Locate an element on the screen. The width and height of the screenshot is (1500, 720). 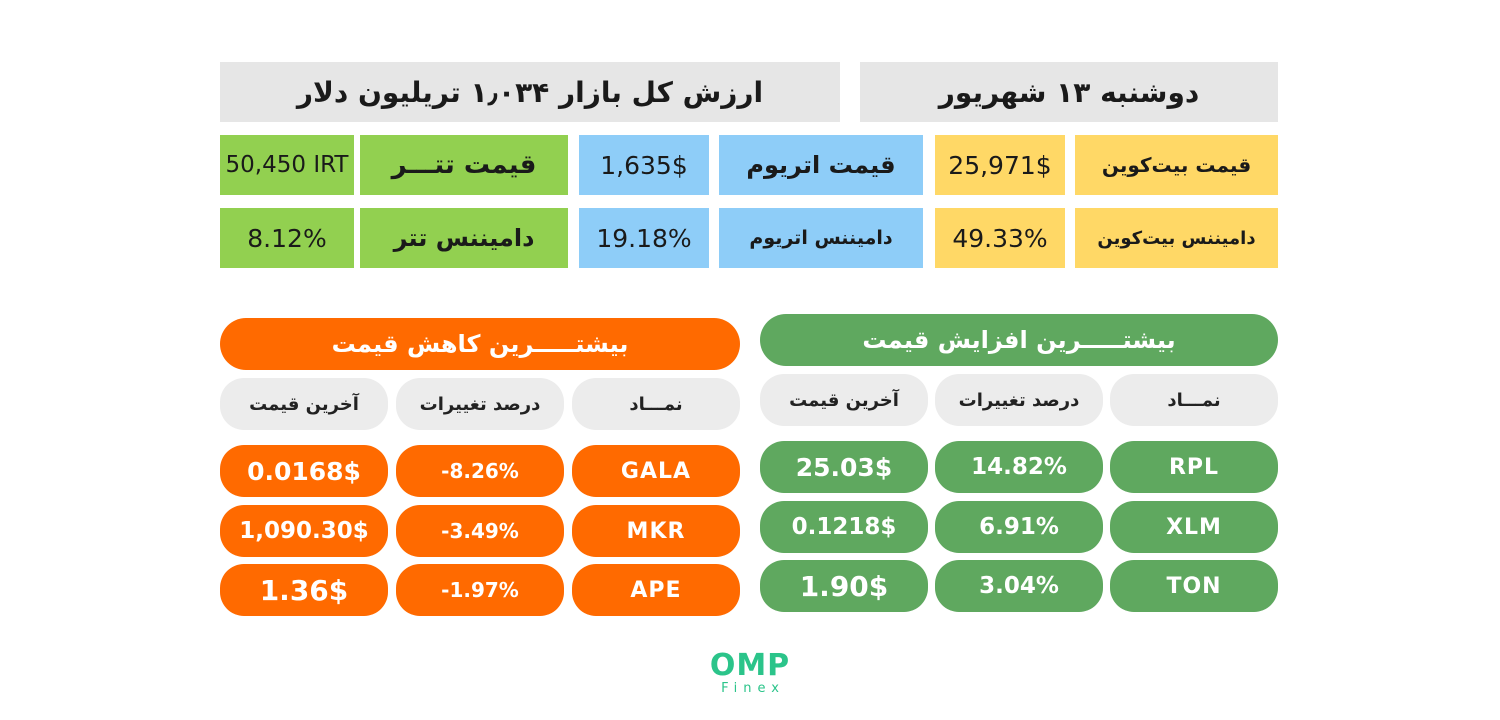
market-cap-header: ارزش کل بازار ۱٫۰۳۴ تریلیون دلار is located at coordinates (530, 92).